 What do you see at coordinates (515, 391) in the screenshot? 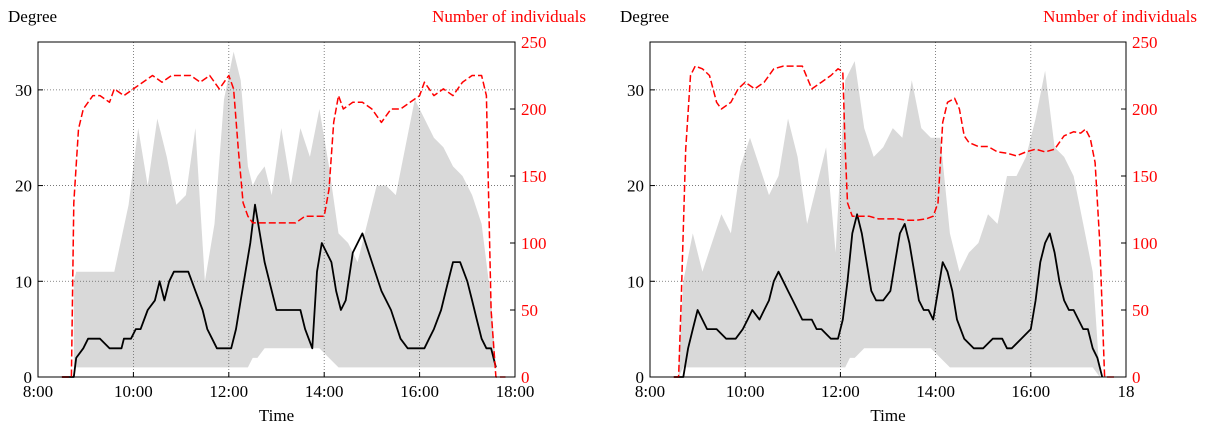
I see `x-tick-label: 18:00` at bounding box center [515, 391].